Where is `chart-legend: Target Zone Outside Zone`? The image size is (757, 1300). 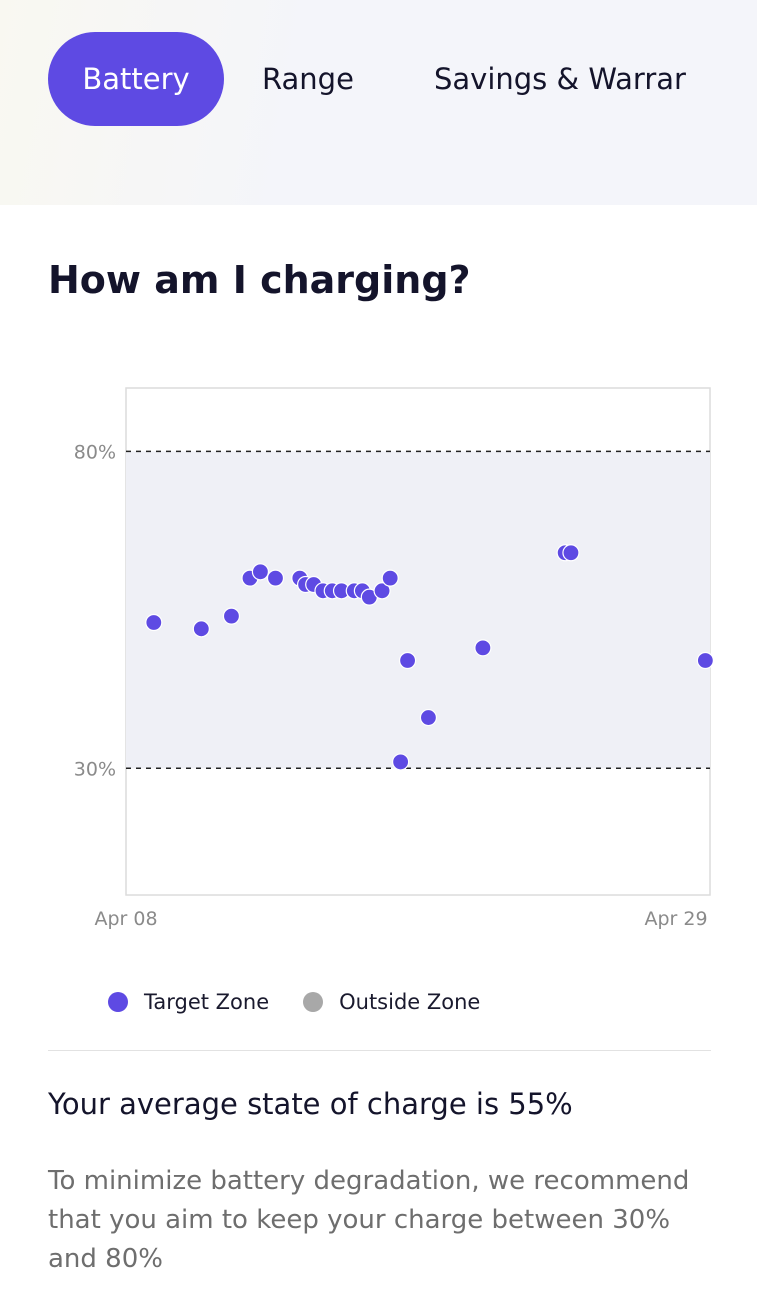
chart-legend: Target Zone Outside Zone is located at coordinates (311, 1002).